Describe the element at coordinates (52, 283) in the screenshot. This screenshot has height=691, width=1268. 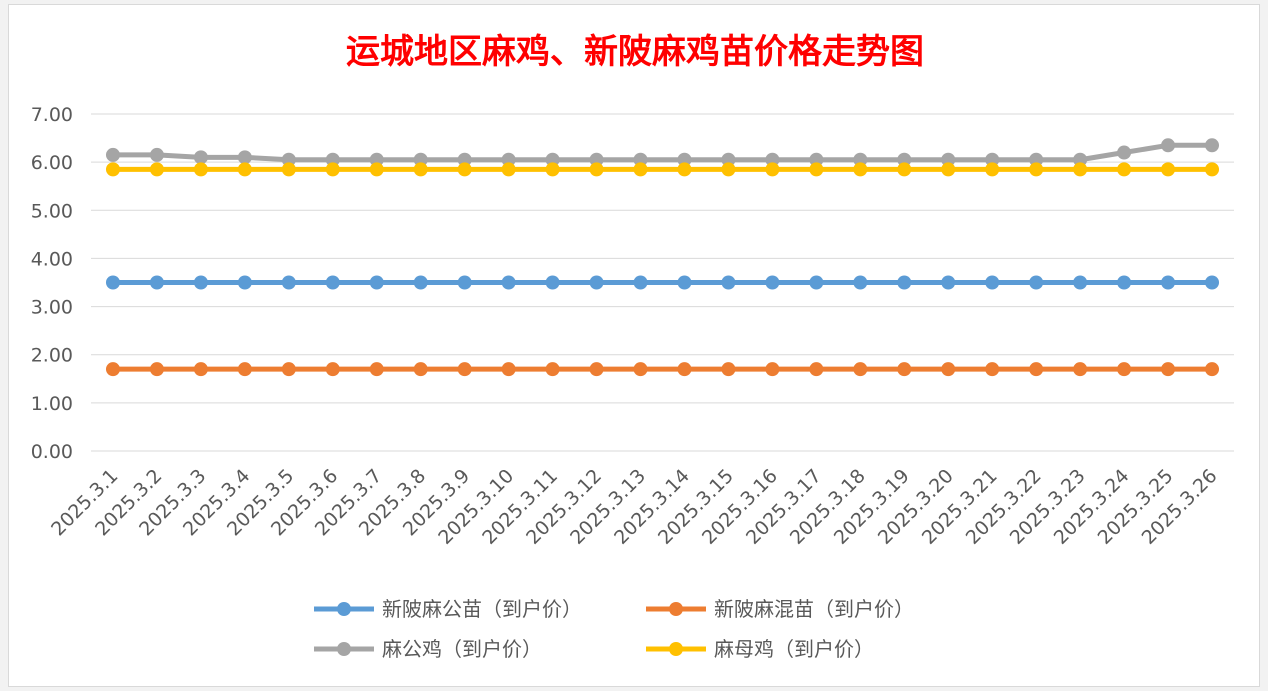
I see `y-axis: 0.00 1.00 2.00 3.00 4.00 5.00 6.00 7.00` at that location.